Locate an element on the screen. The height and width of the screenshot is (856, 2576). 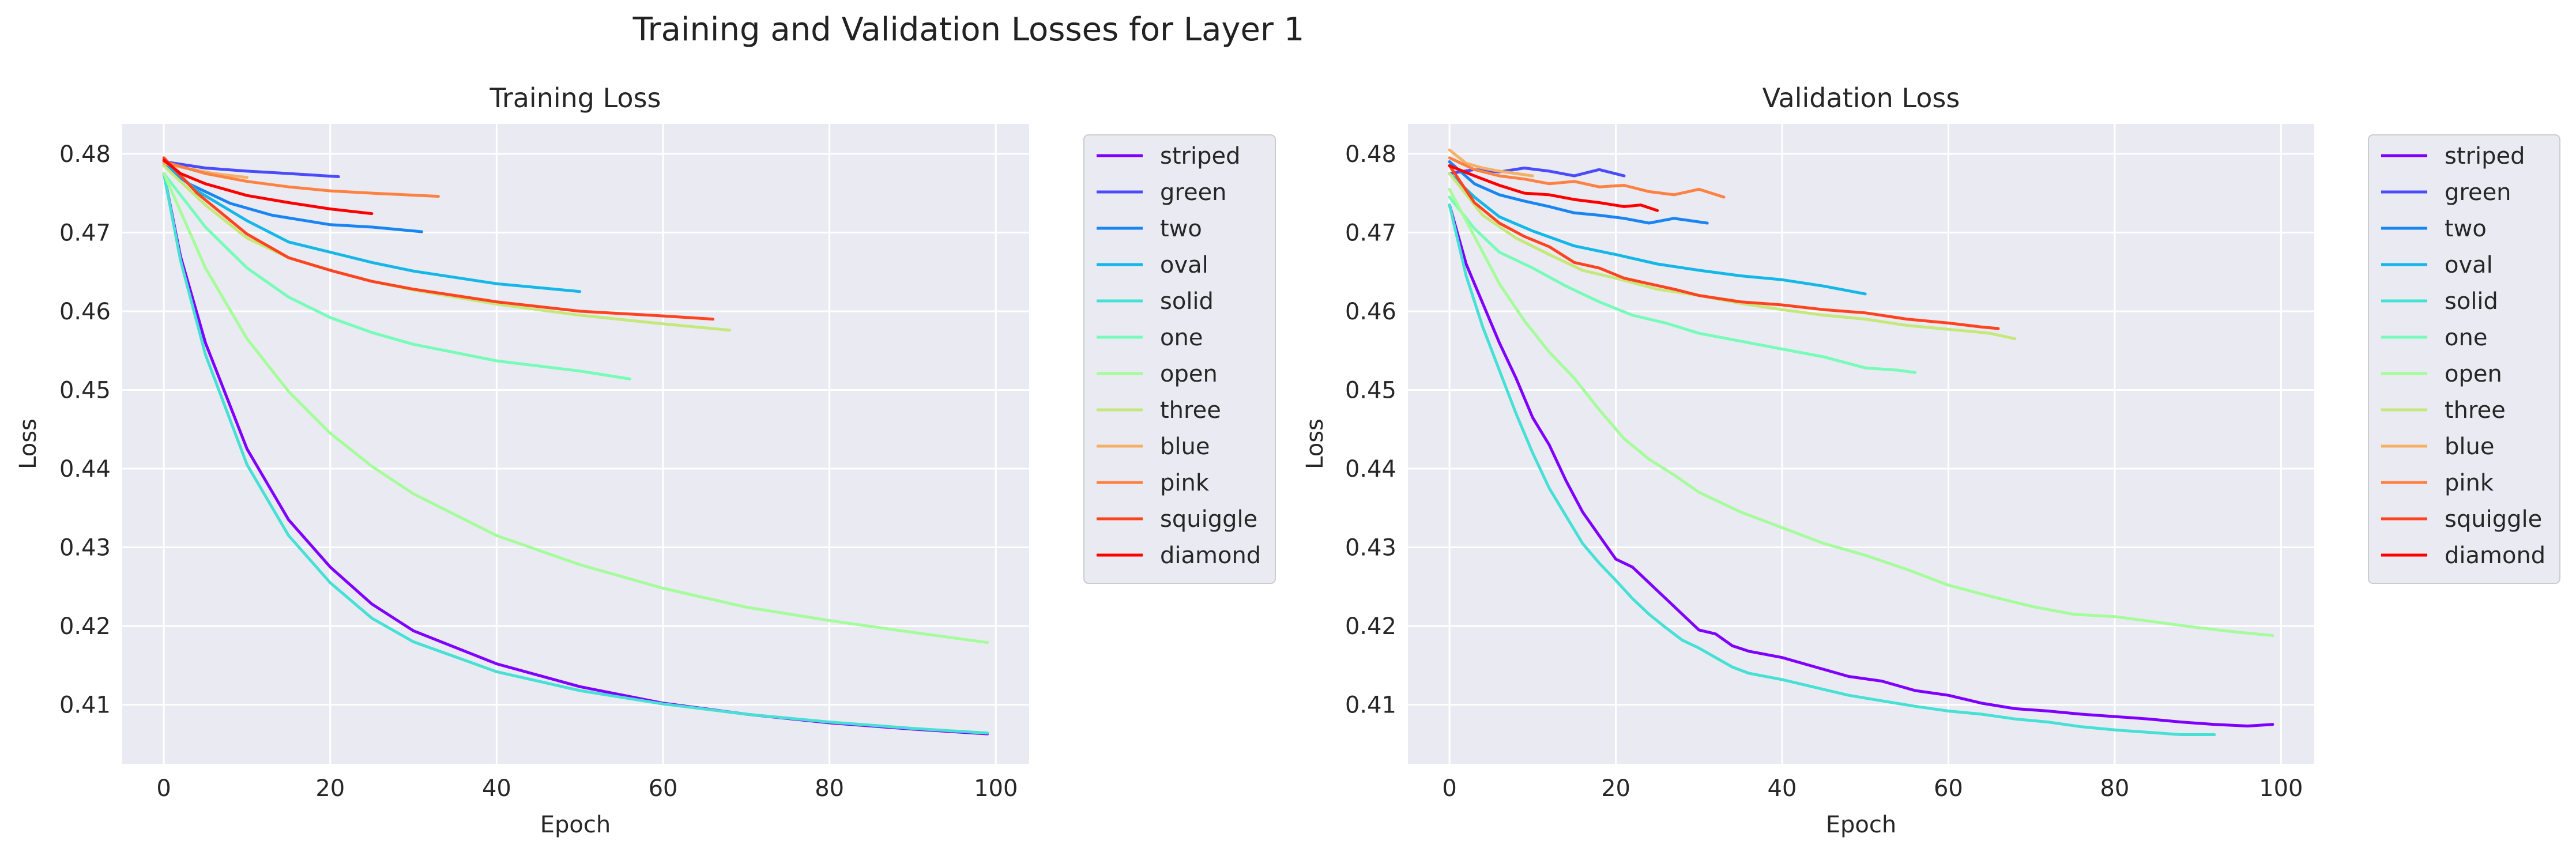
subplot-title: Training Loss is located at coordinates (575, 98).